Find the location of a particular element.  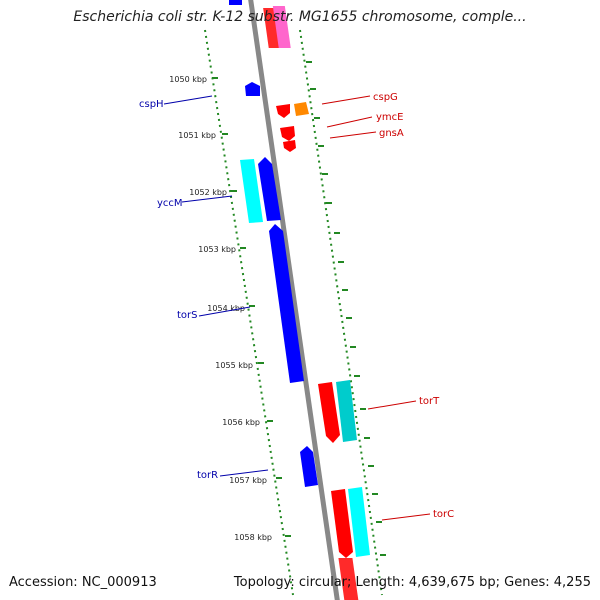

gene-bottom-partial is located at coordinates (348, 579).